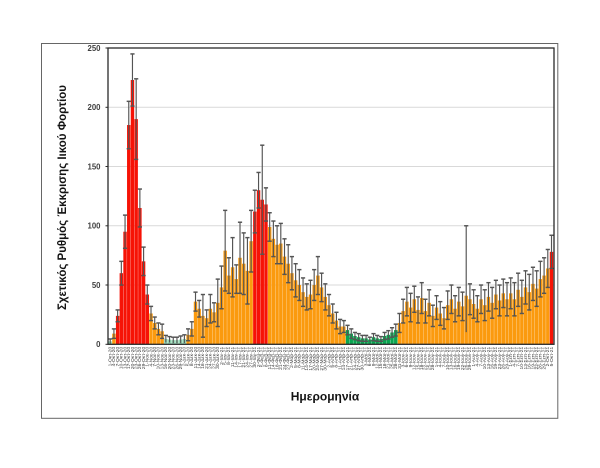  What do you see at coordinates (200, 358) in the screenshot?
I see `svg-text: 14-Δεκ-20` at bounding box center [200, 358].